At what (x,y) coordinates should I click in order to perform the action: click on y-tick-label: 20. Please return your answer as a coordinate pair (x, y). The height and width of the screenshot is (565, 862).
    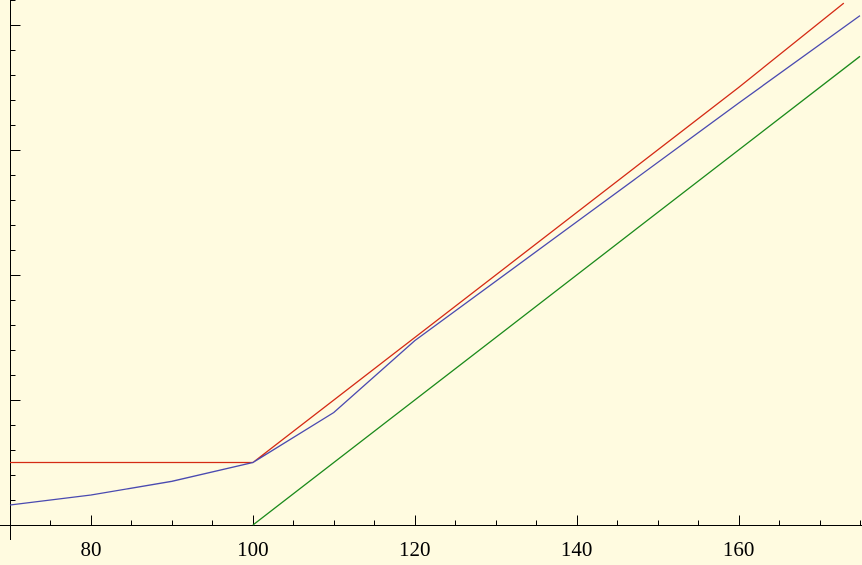
    Looking at the image, I should click on (0, 400).